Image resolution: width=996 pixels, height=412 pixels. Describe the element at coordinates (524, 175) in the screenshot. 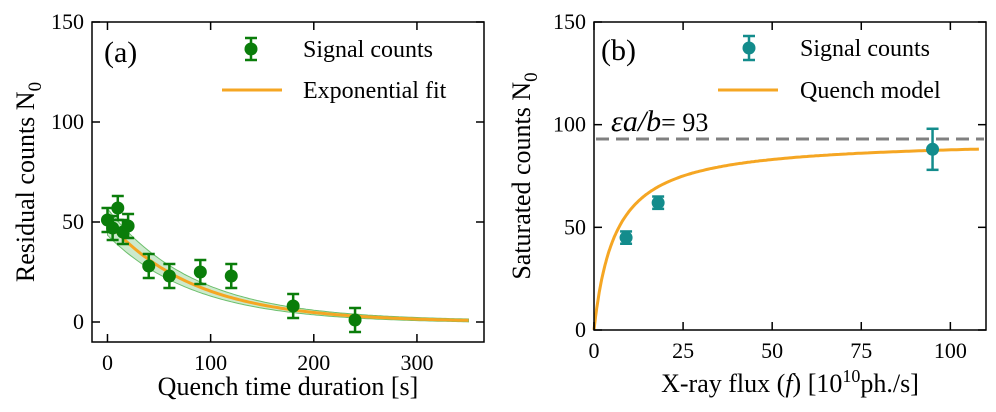

I see `y-axis-label: Saturated counts N0` at that location.